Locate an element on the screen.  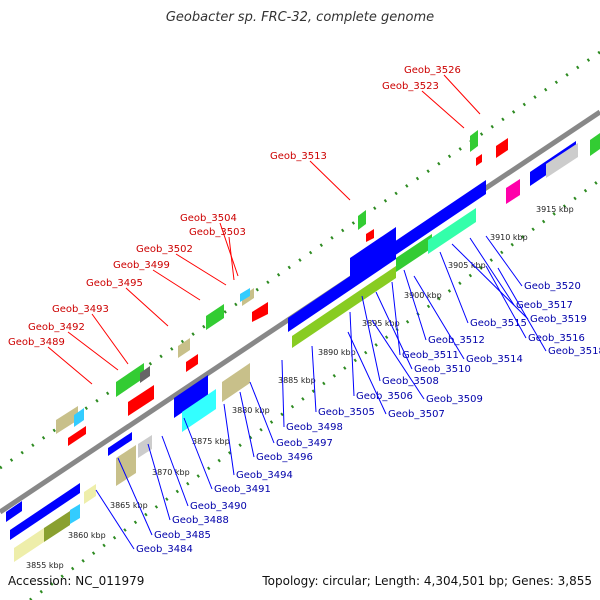
bottom-gene-label: Geob_3507 is located at coordinates (416, 414).